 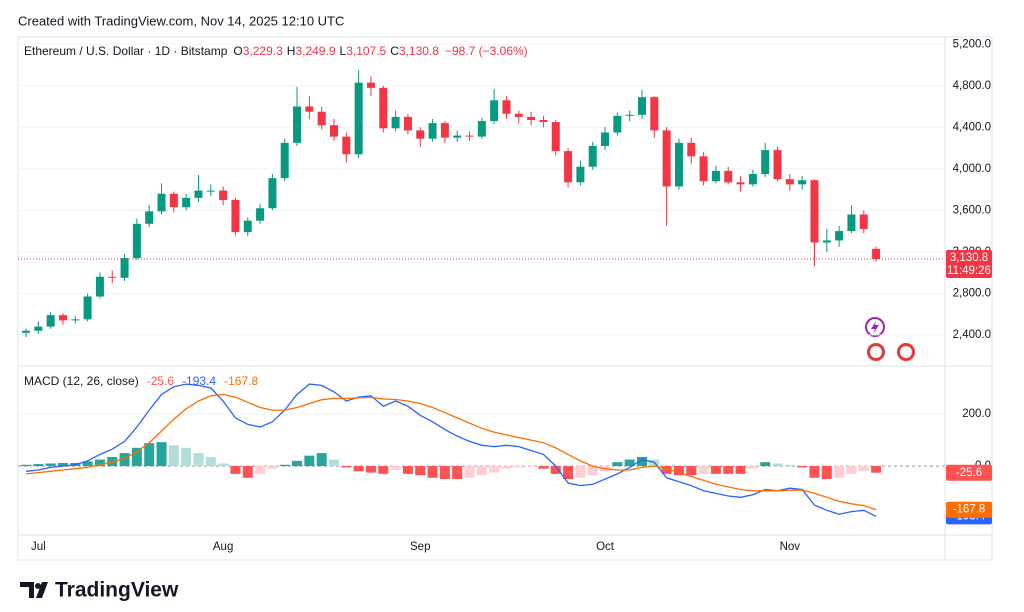 I want to click on x-tick-label: Oct, so click(x=605, y=547).